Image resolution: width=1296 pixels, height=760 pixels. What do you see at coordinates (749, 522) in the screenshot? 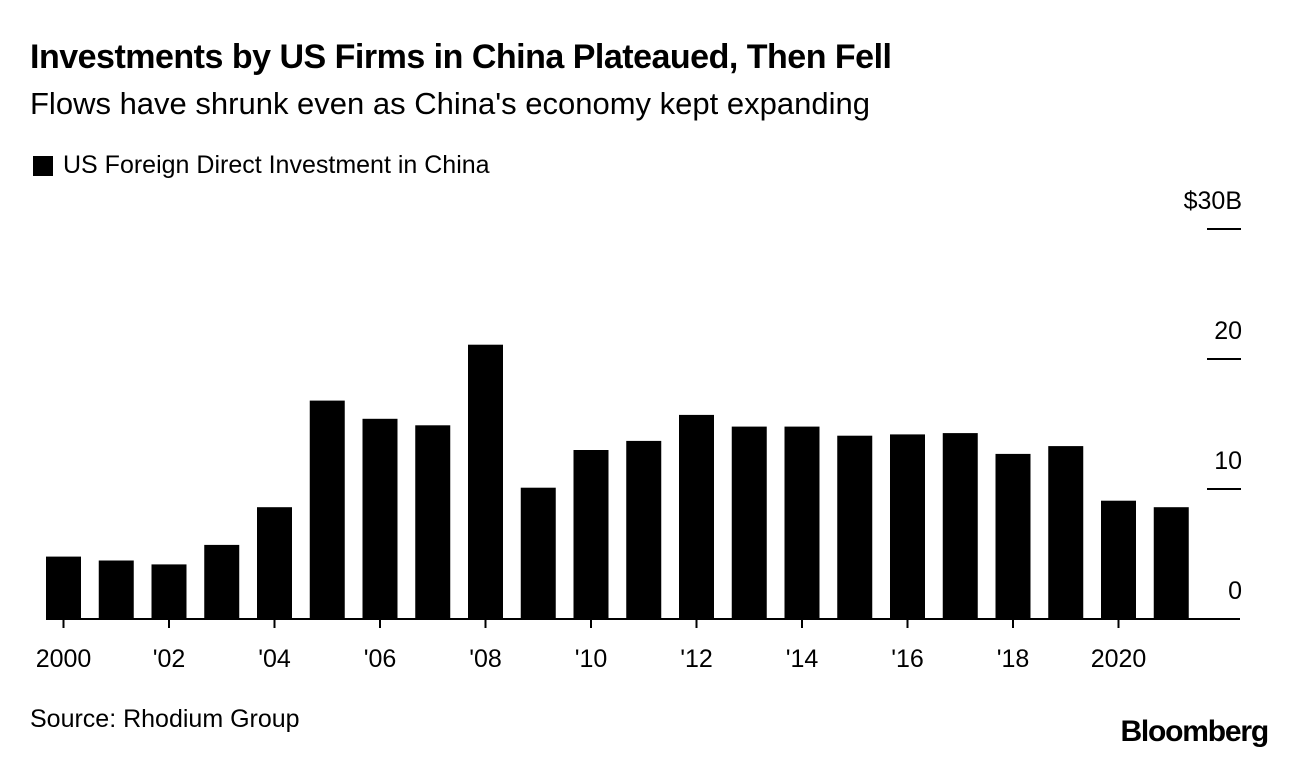
I see `bar-2013` at bounding box center [749, 522].